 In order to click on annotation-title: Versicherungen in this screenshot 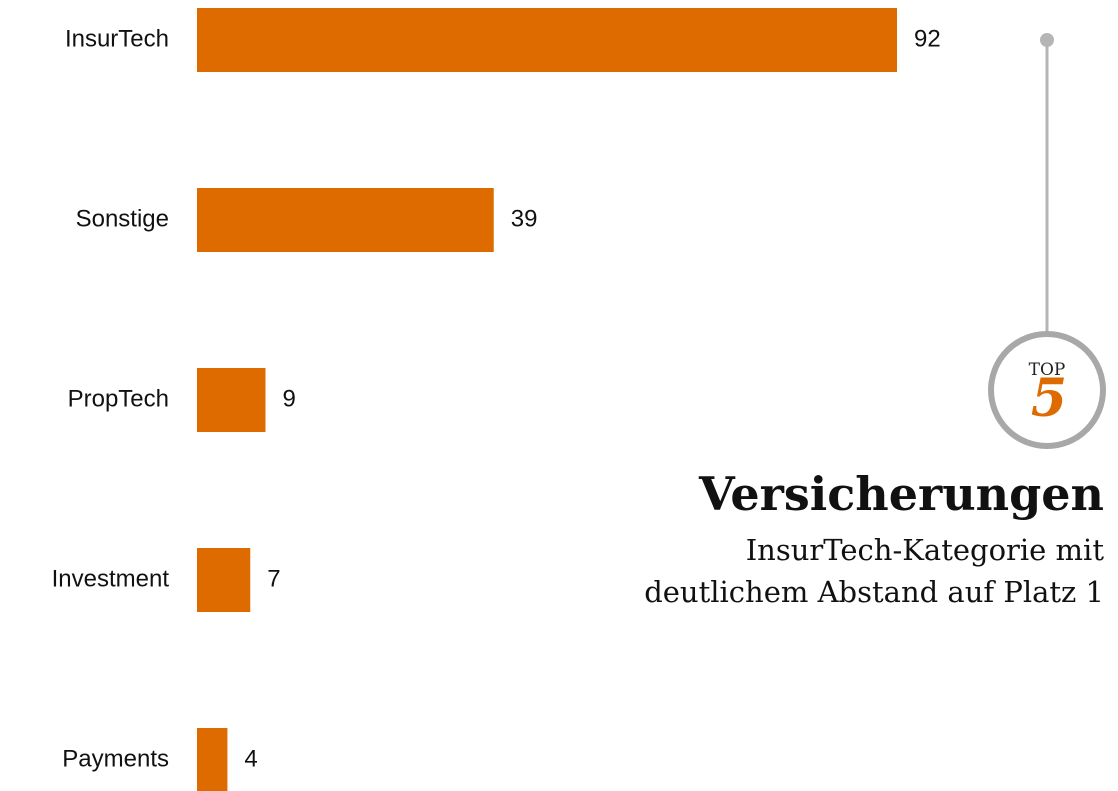, I will do `click(901, 494)`.